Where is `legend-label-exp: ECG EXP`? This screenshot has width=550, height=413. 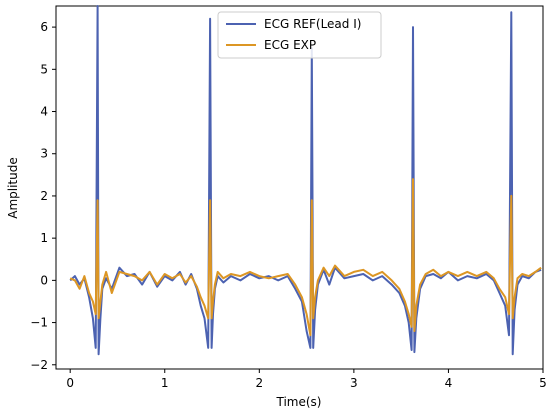 legend-label-exp: ECG EXP is located at coordinates (290, 45).